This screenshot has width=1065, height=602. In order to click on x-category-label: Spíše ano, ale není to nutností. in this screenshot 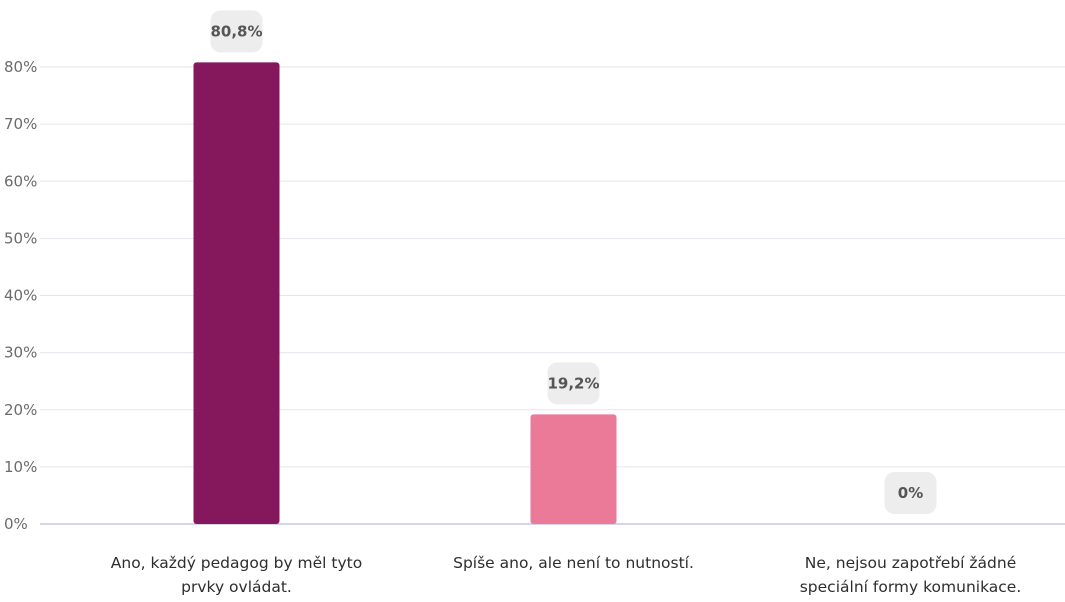, I will do `click(573, 563)`.